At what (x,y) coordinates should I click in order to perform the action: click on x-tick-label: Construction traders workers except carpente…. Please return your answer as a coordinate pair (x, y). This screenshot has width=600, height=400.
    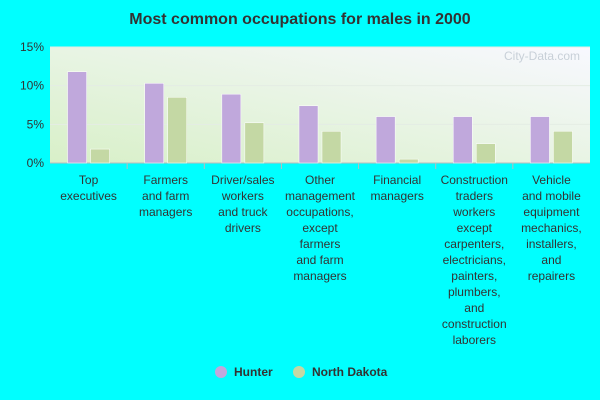
    Looking at the image, I should click on (474, 260).